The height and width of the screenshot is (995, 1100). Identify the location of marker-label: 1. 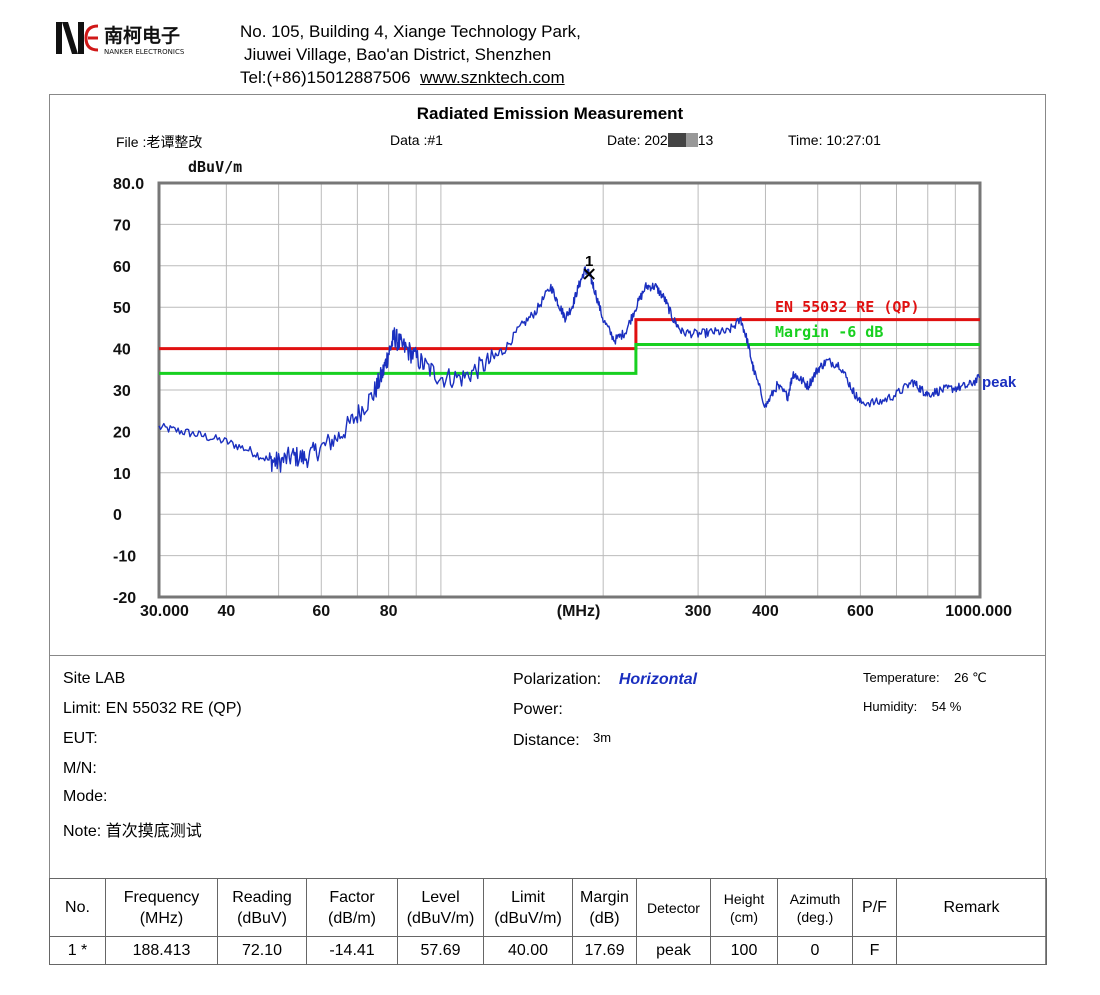
(589, 261).